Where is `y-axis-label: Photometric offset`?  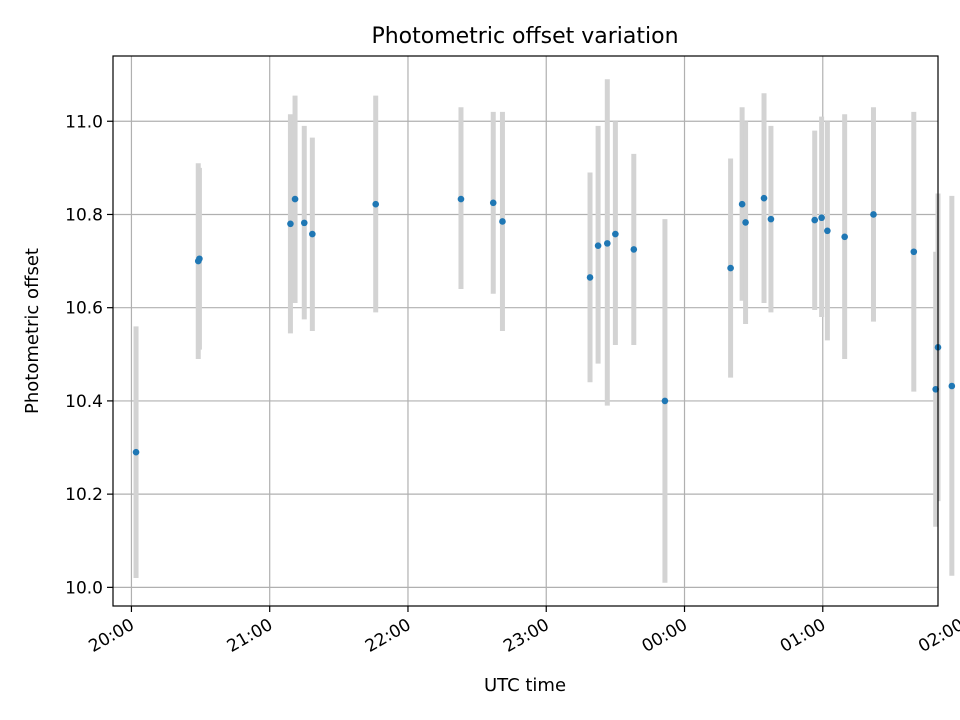 y-axis-label: Photometric offset is located at coordinates (32, 331).